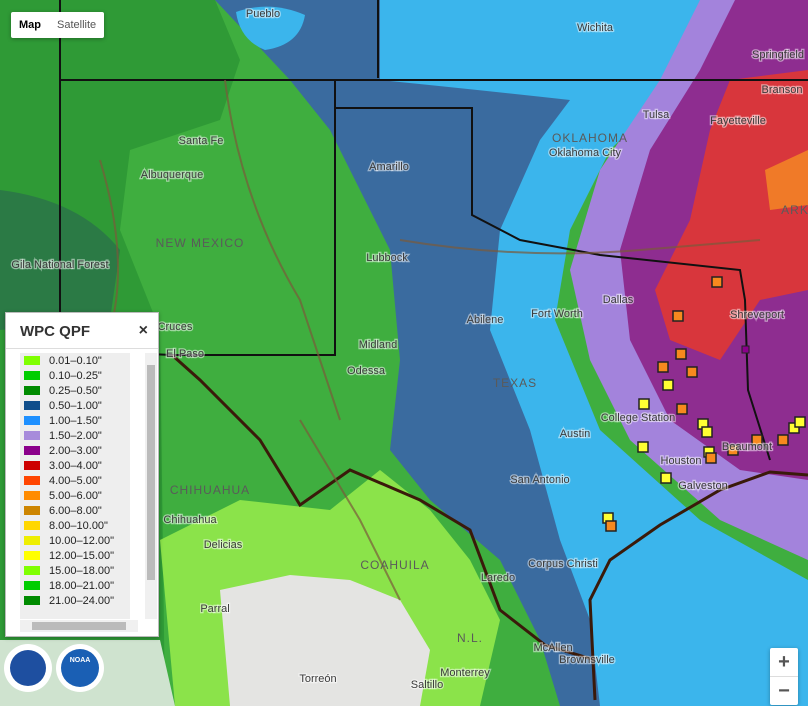 The height and width of the screenshot is (706, 808). What do you see at coordinates (465, 673) in the screenshot?
I see `city-label: Monterrey` at bounding box center [465, 673].